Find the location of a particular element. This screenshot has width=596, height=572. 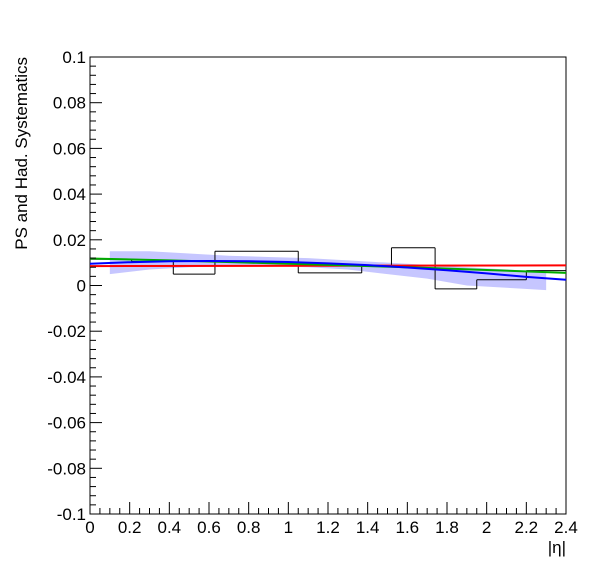

series-layer is located at coordinates (328, 269).